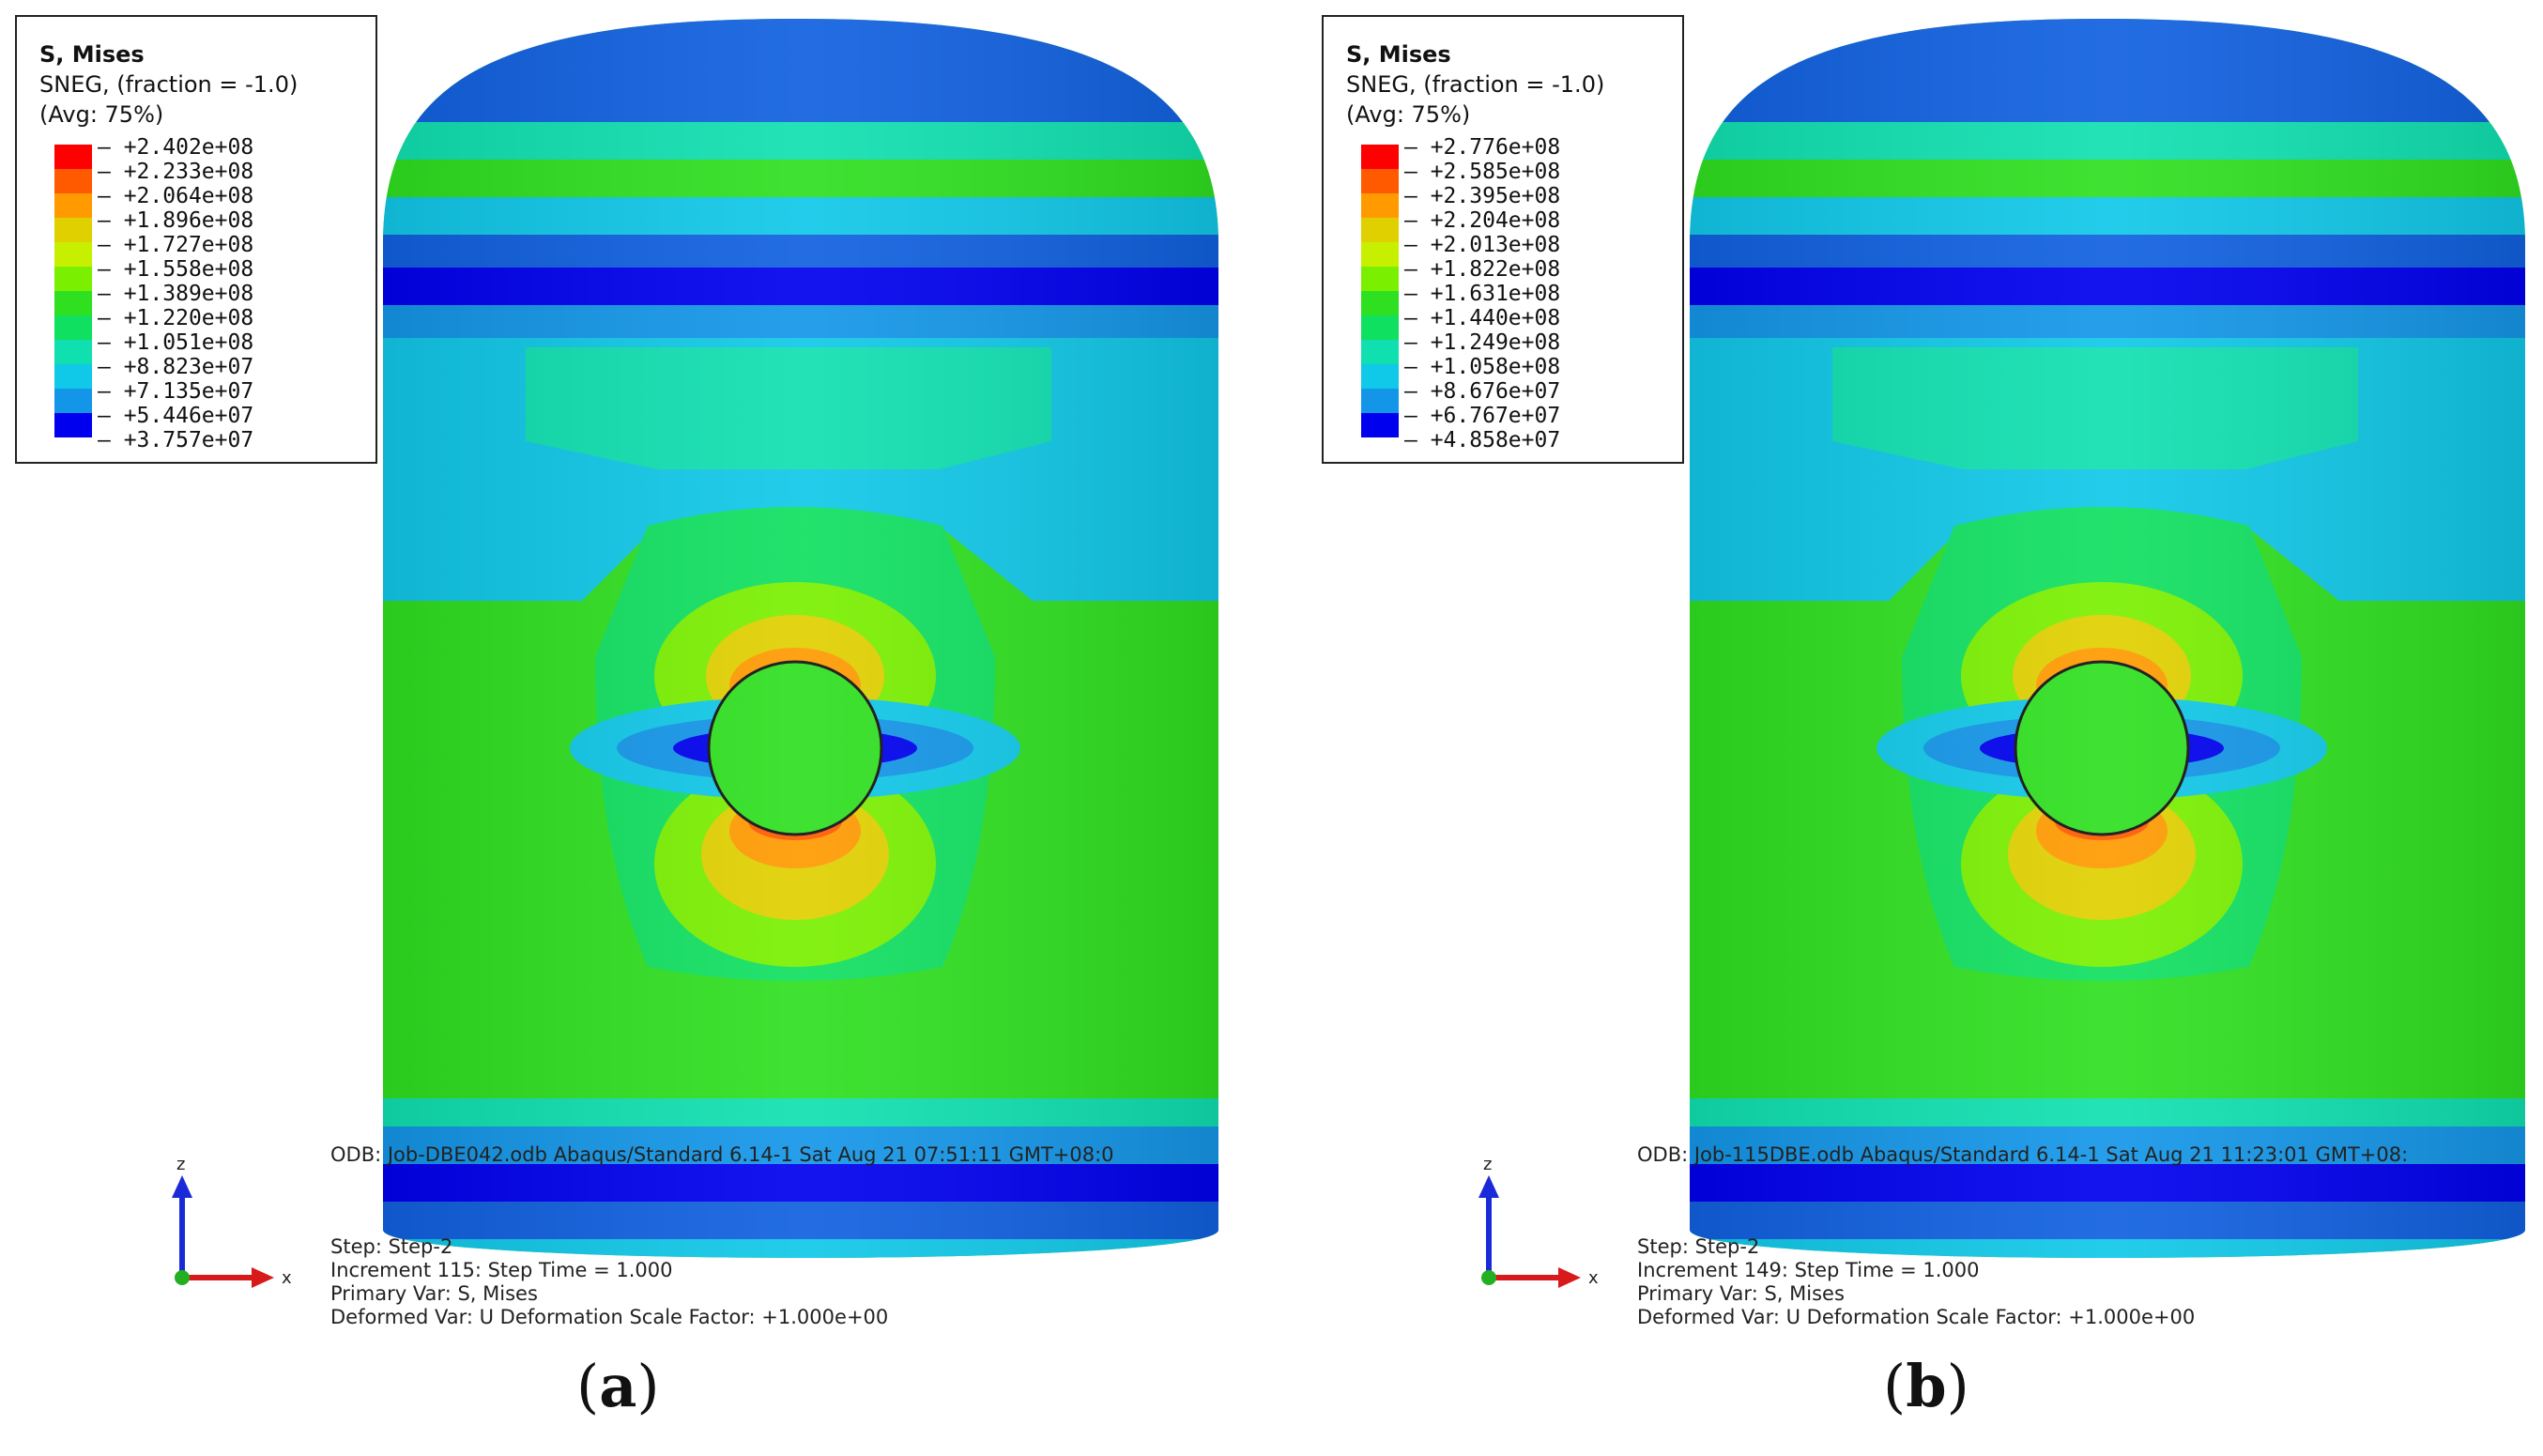  Describe the element at coordinates (502, 1270) in the screenshot. I see `increment-info: Increment 115: Step Time = 1.000` at that location.